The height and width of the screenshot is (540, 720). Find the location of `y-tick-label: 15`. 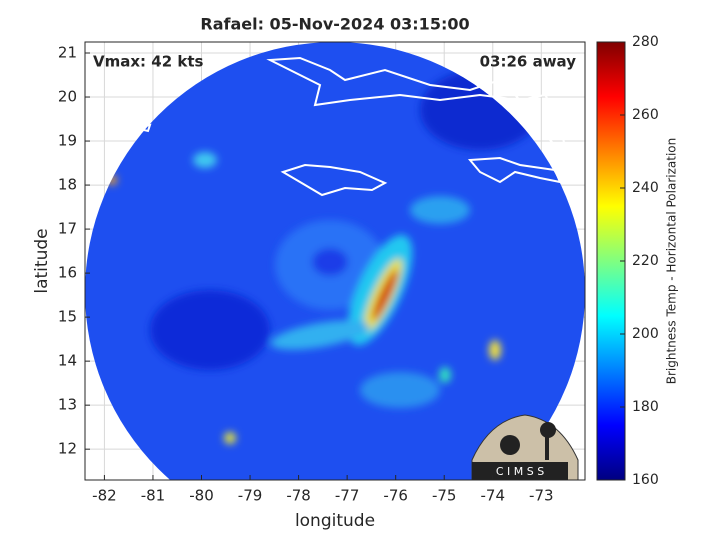

y-tick-label: 15 is located at coordinates (67, 317).